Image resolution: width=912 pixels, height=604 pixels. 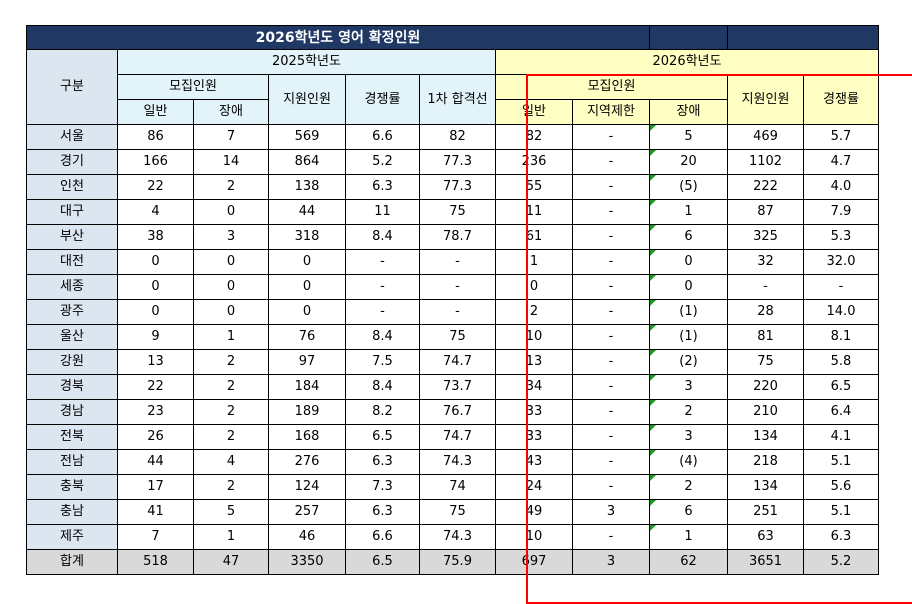 What do you see at coordinates (688, 162) in the screenshot?
I see `cell-2026-disabled: 20` at bounding box center [688, 162].